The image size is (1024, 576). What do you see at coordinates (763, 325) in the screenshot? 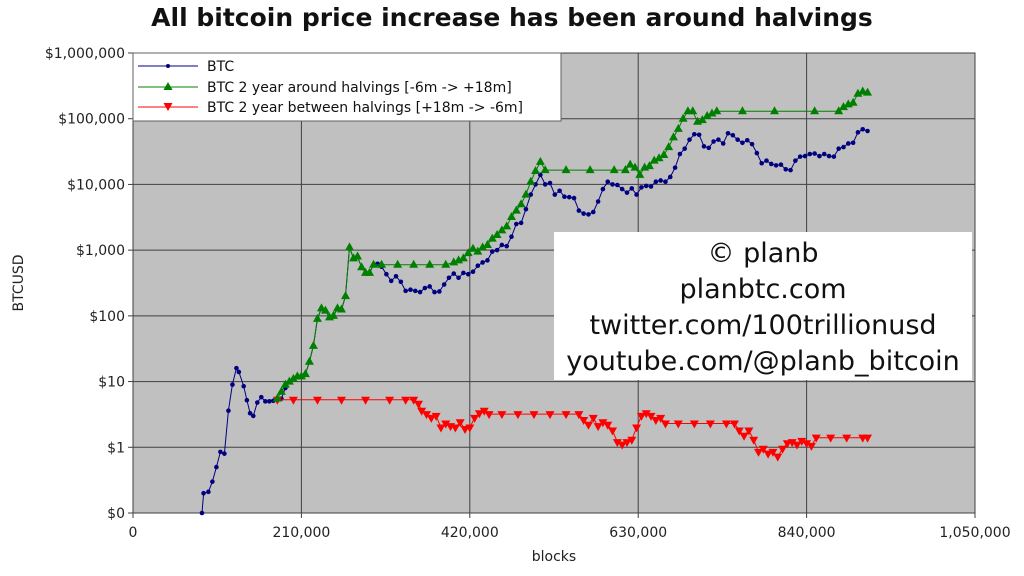
I see `watermark-line-twitter: twitter.com/100trillionusd` at bounding box center [763, 325].